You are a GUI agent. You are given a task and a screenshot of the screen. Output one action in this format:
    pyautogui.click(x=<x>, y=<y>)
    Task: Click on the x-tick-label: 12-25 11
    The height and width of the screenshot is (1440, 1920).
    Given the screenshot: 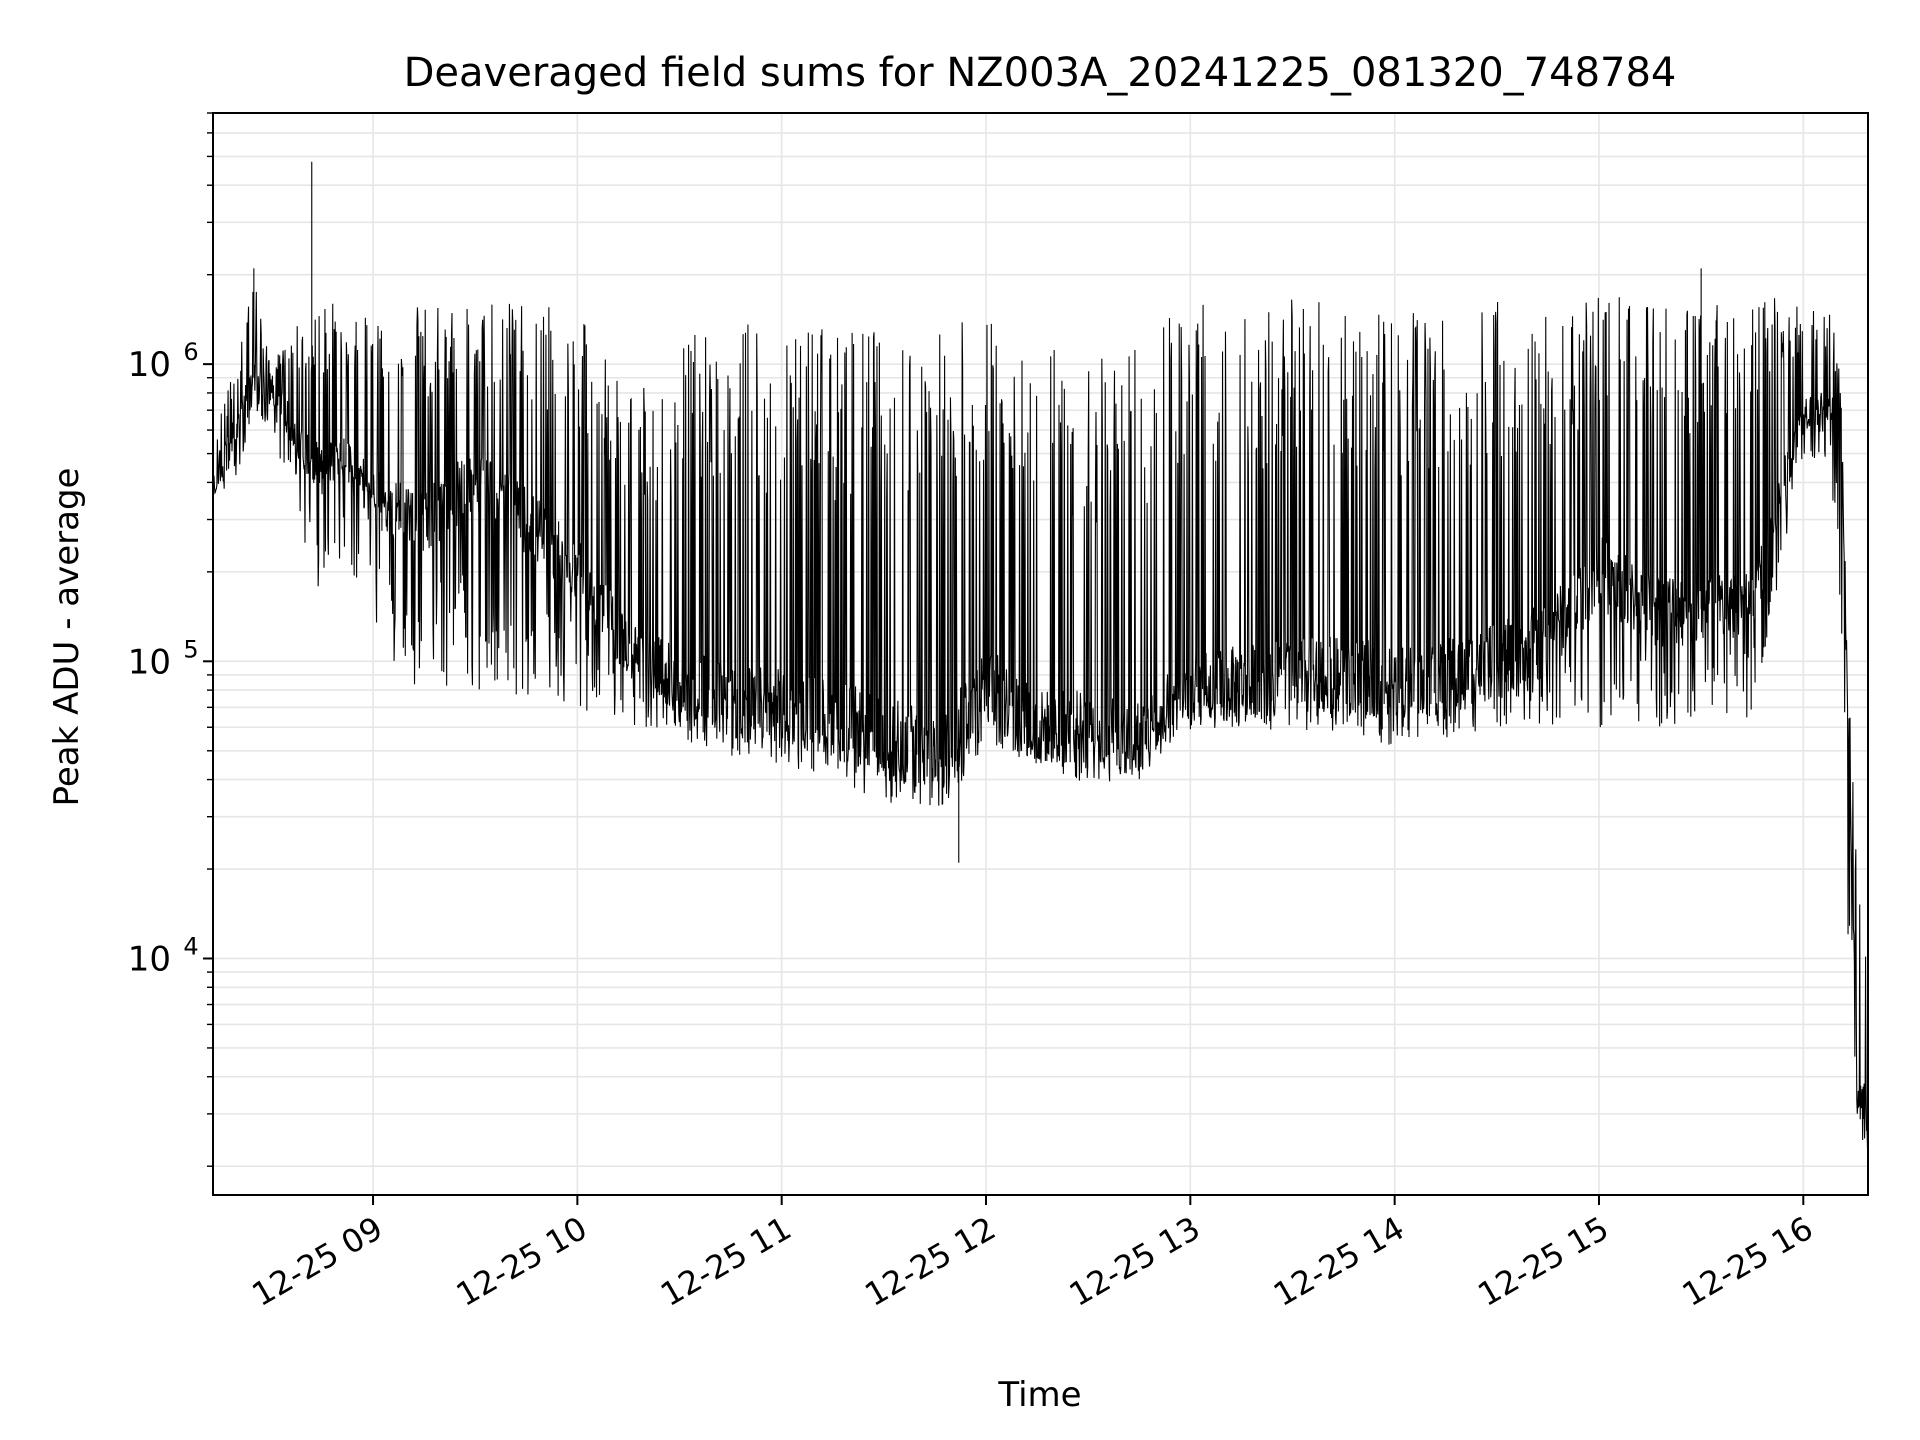 What is the action you would take?
    pyautogui.click(x=726, y=1261)
    